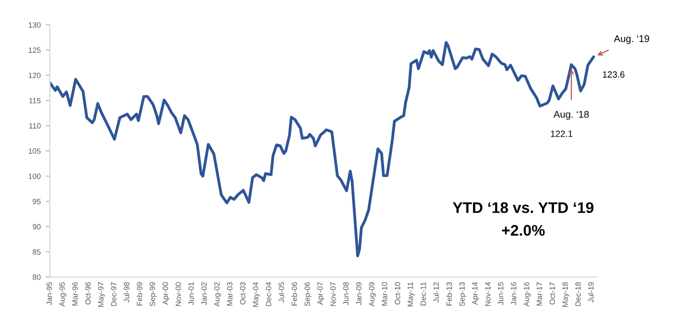 The height and width of the screenshot is (331, 684). I want to click on annotation: Aug. ‘18, so click(571, 115).